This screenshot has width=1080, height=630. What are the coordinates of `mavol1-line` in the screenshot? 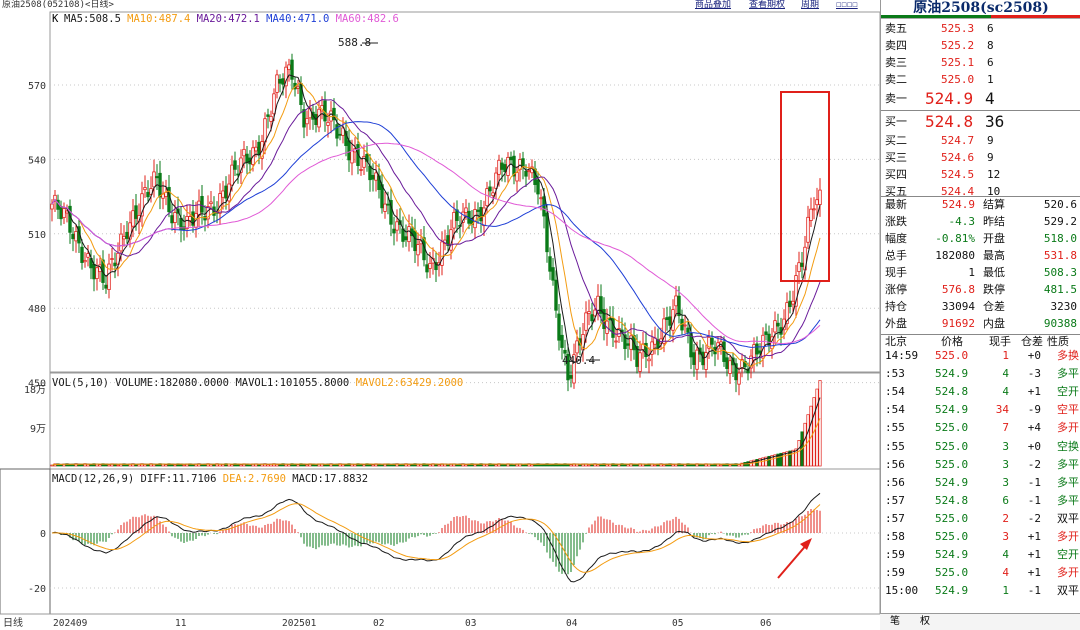 It's located at (436, 431).